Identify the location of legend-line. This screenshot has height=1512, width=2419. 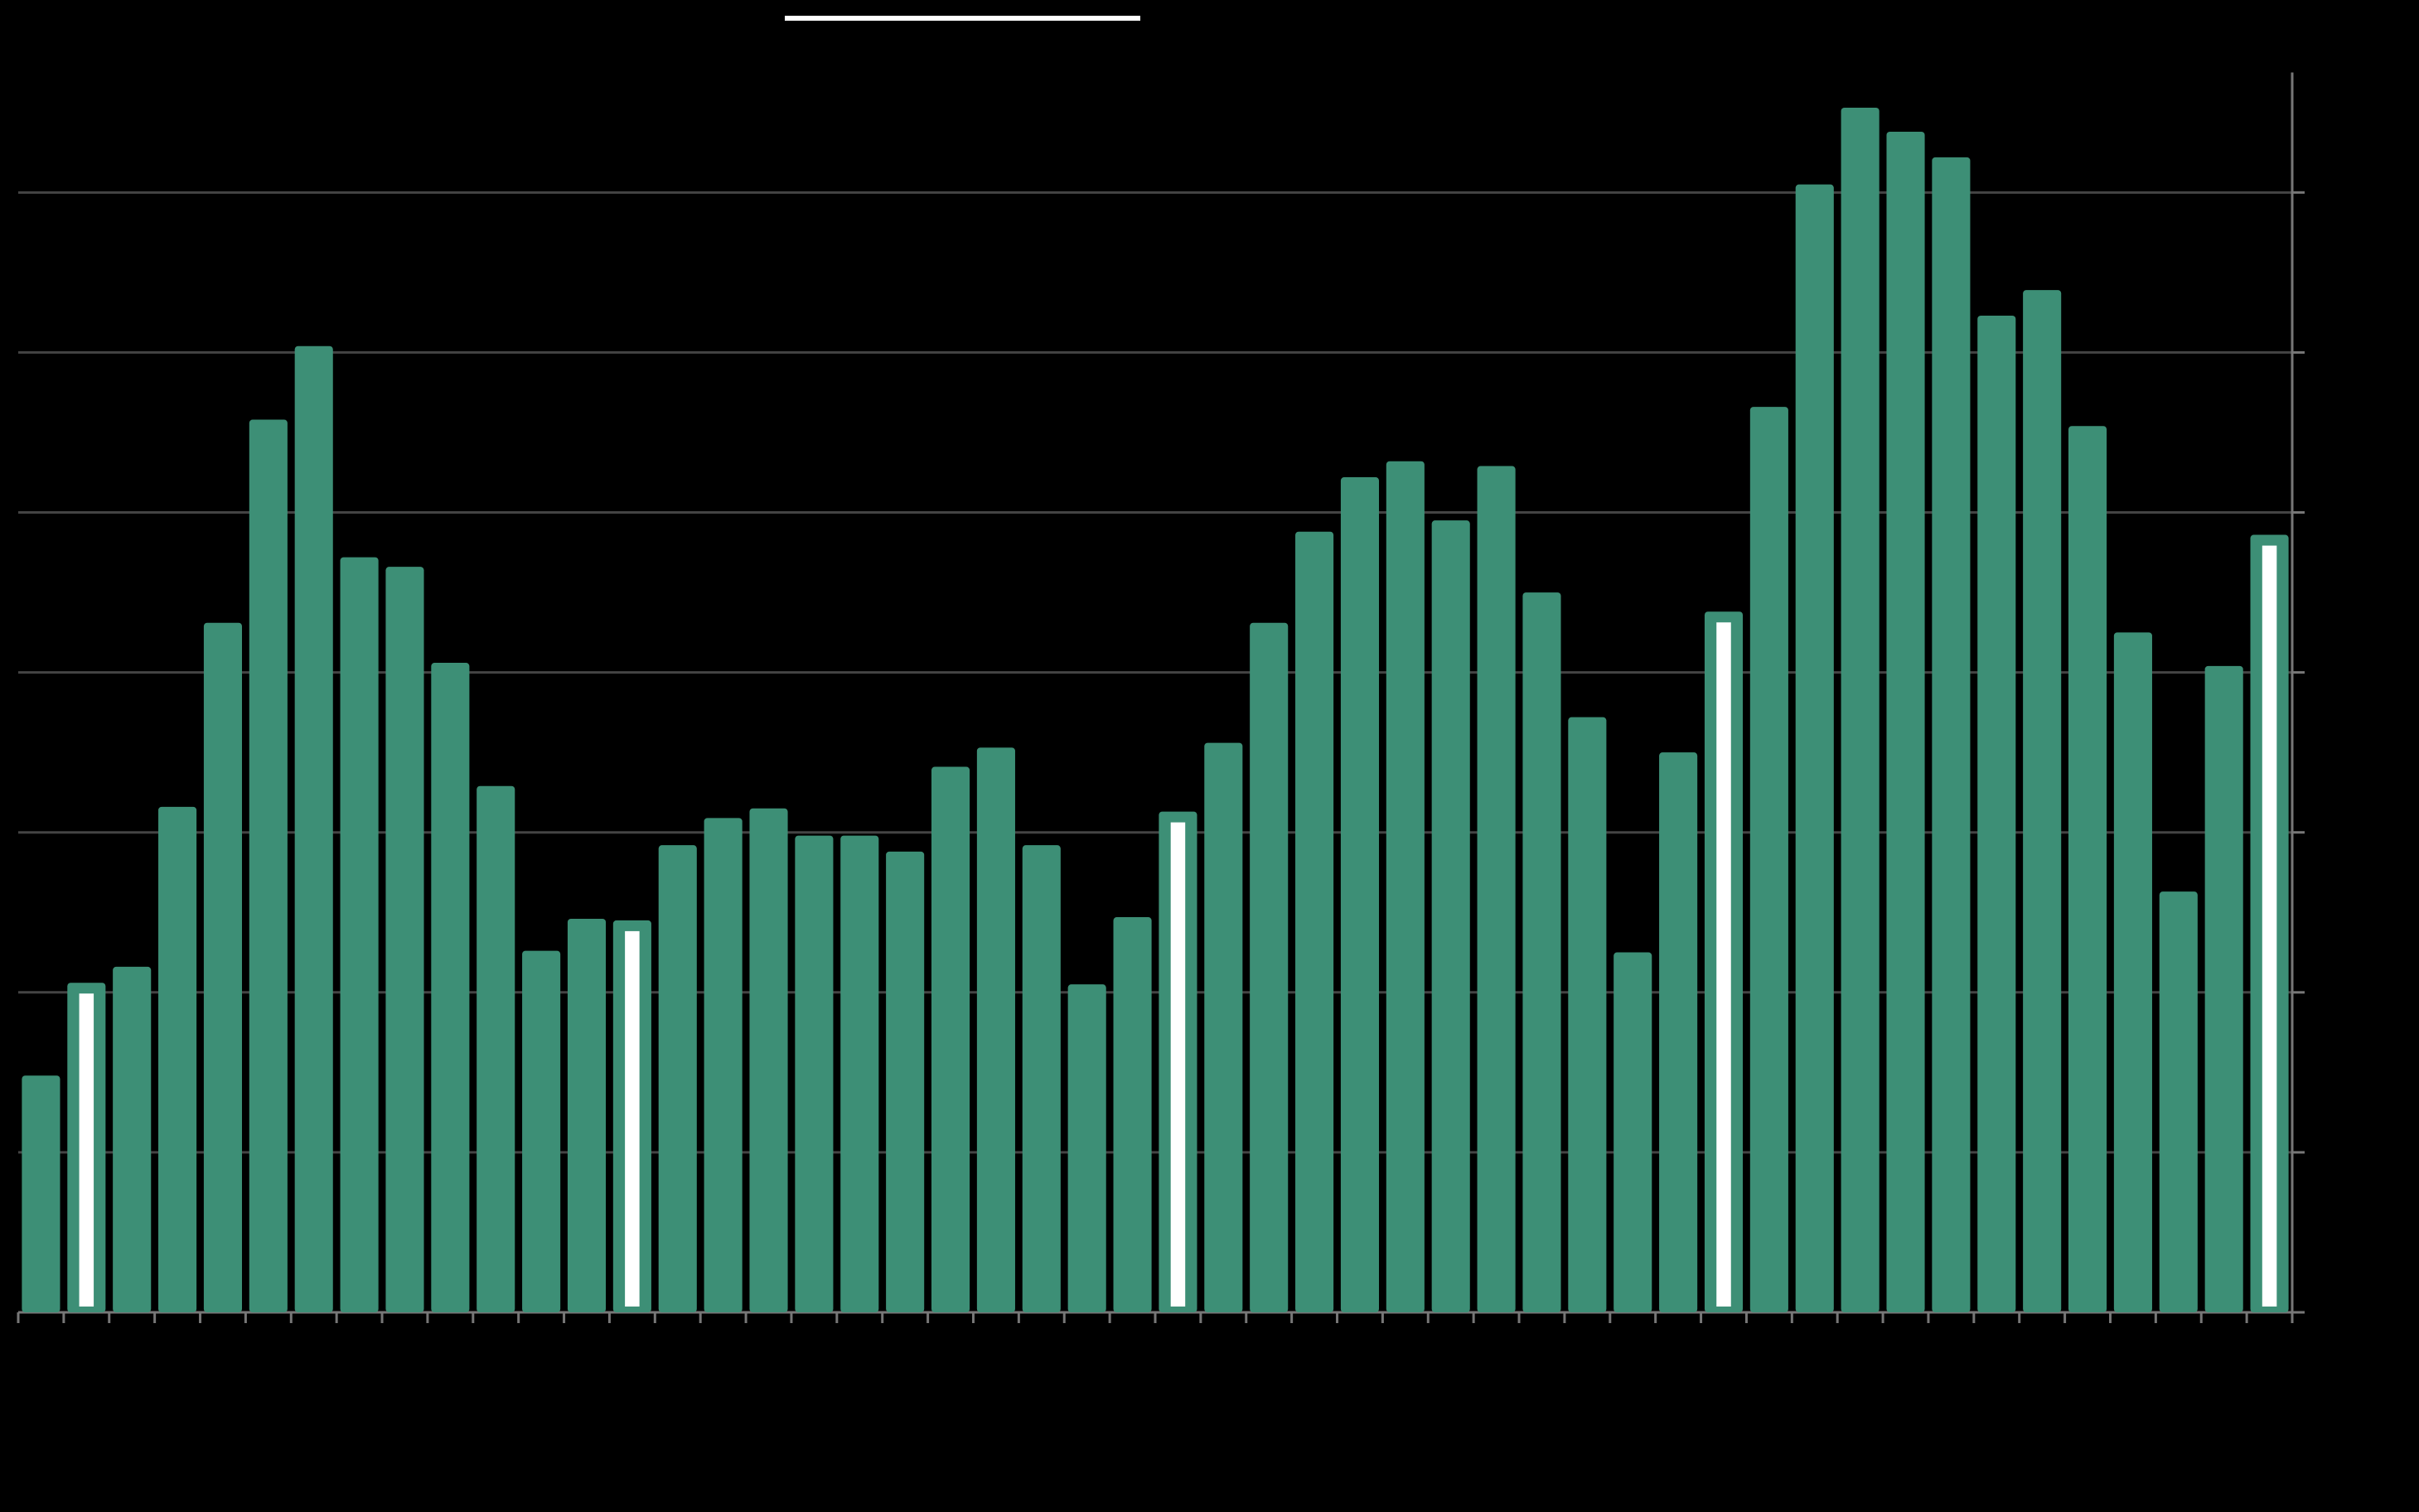
(963, 18).